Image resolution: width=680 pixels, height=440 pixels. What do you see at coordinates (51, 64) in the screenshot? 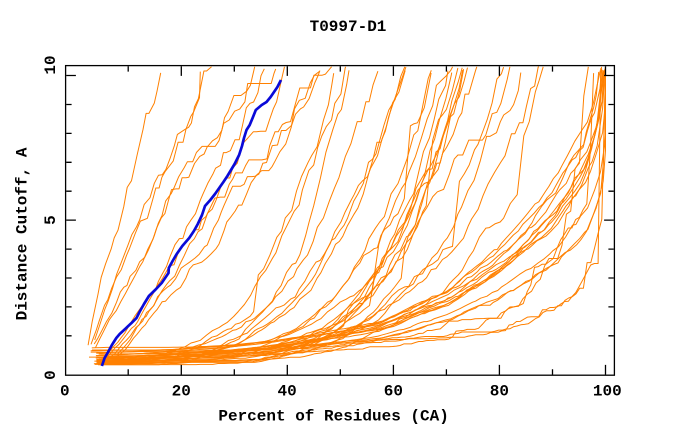
I see `svg-text: 10` at bounding box center [51, 64].